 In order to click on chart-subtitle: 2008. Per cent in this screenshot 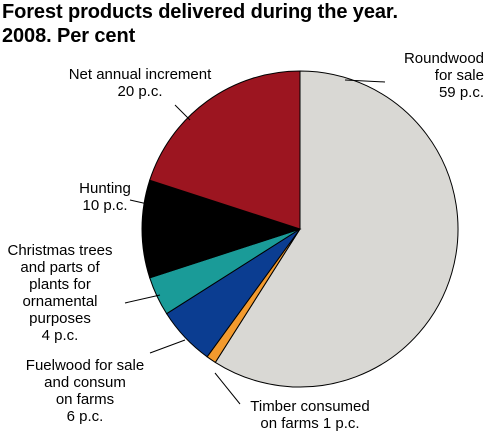, I will do `click(69, 36)`.